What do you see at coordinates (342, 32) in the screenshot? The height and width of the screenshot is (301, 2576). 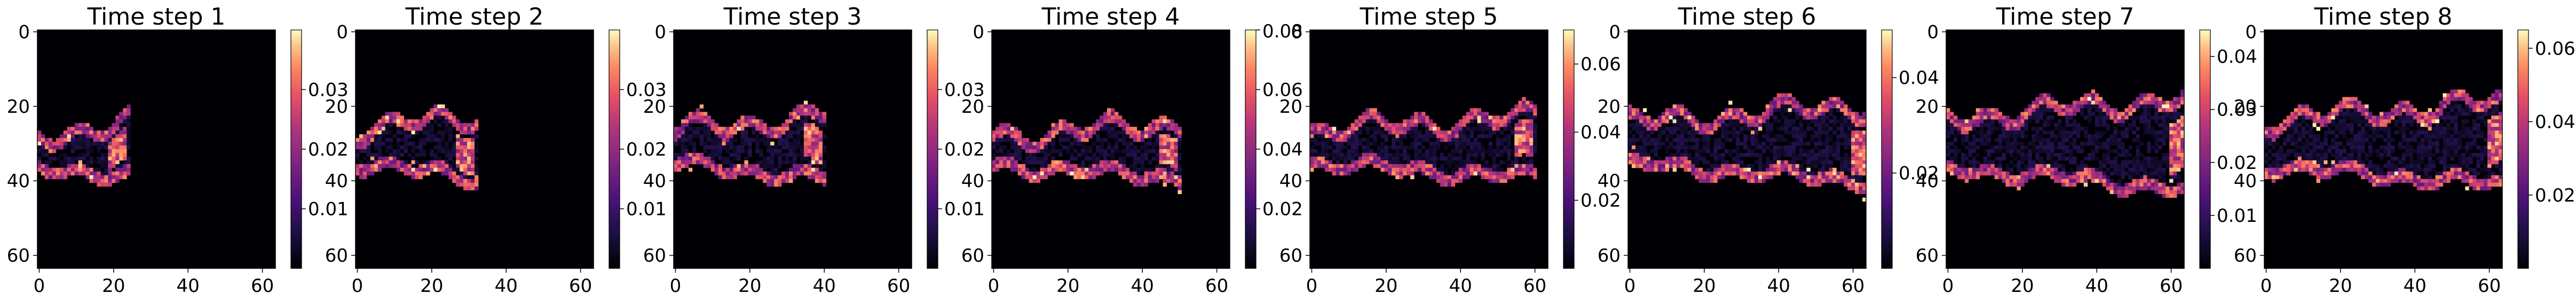 I see `y-tick-label: 0` at bounding box center [342, 32].